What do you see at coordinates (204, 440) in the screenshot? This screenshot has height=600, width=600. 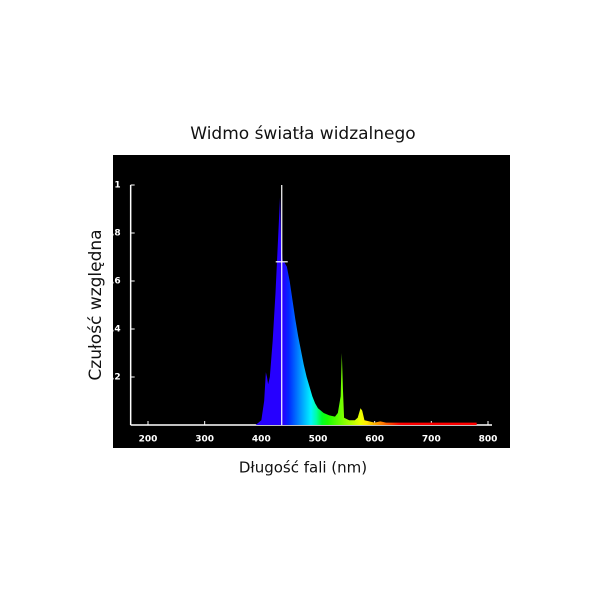 I see `x-tick-label: 300` at bounding box center [204, 440].